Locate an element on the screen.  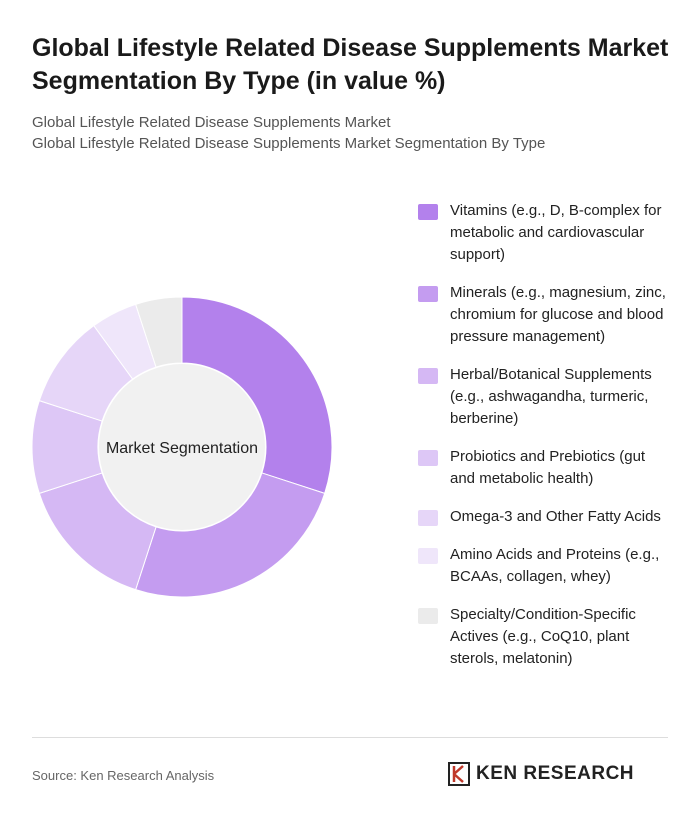
logo: KEN RESEARCH is located at coordinates (541, 774).